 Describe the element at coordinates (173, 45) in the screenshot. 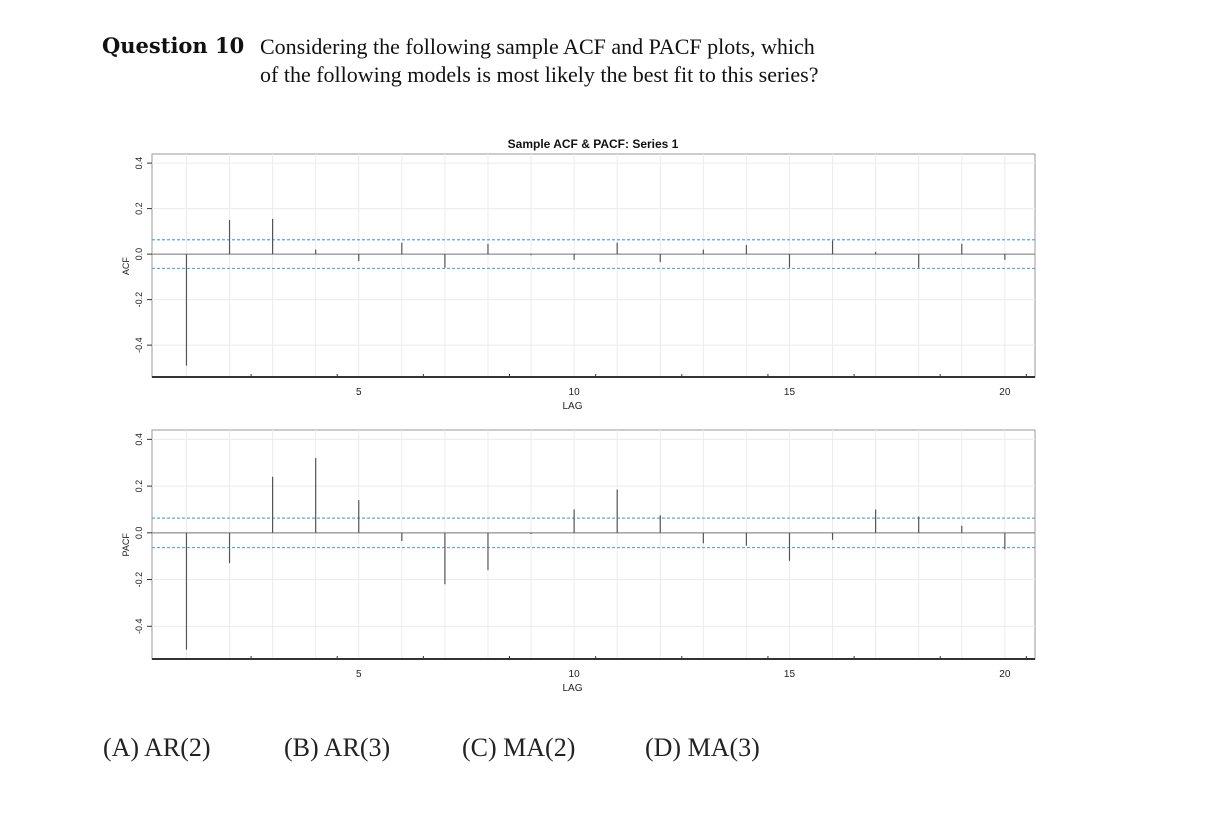

I see `question-number: Question 10` at that location.